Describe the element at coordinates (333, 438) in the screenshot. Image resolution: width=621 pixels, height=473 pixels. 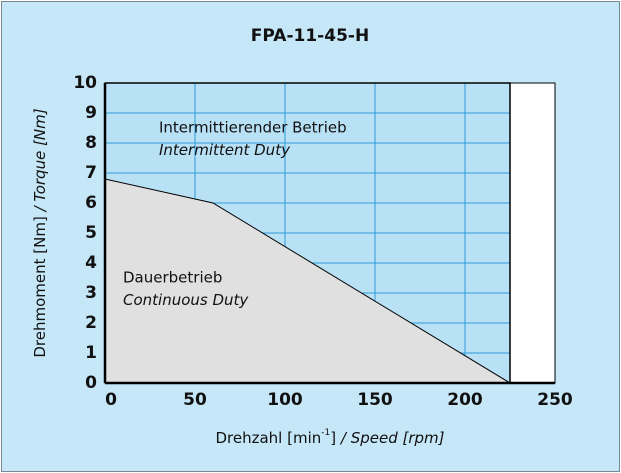
I see `x-axis-label-part: ]` at that location.